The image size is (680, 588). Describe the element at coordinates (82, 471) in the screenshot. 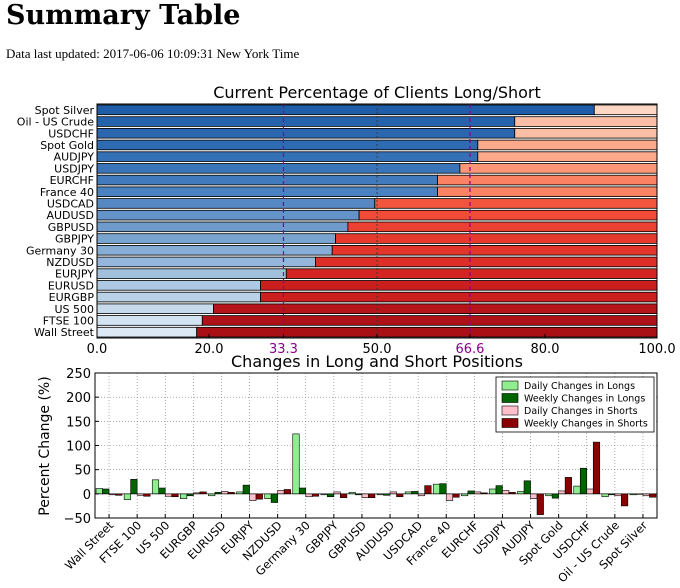

I see `y-tick-label: 50` at that location.